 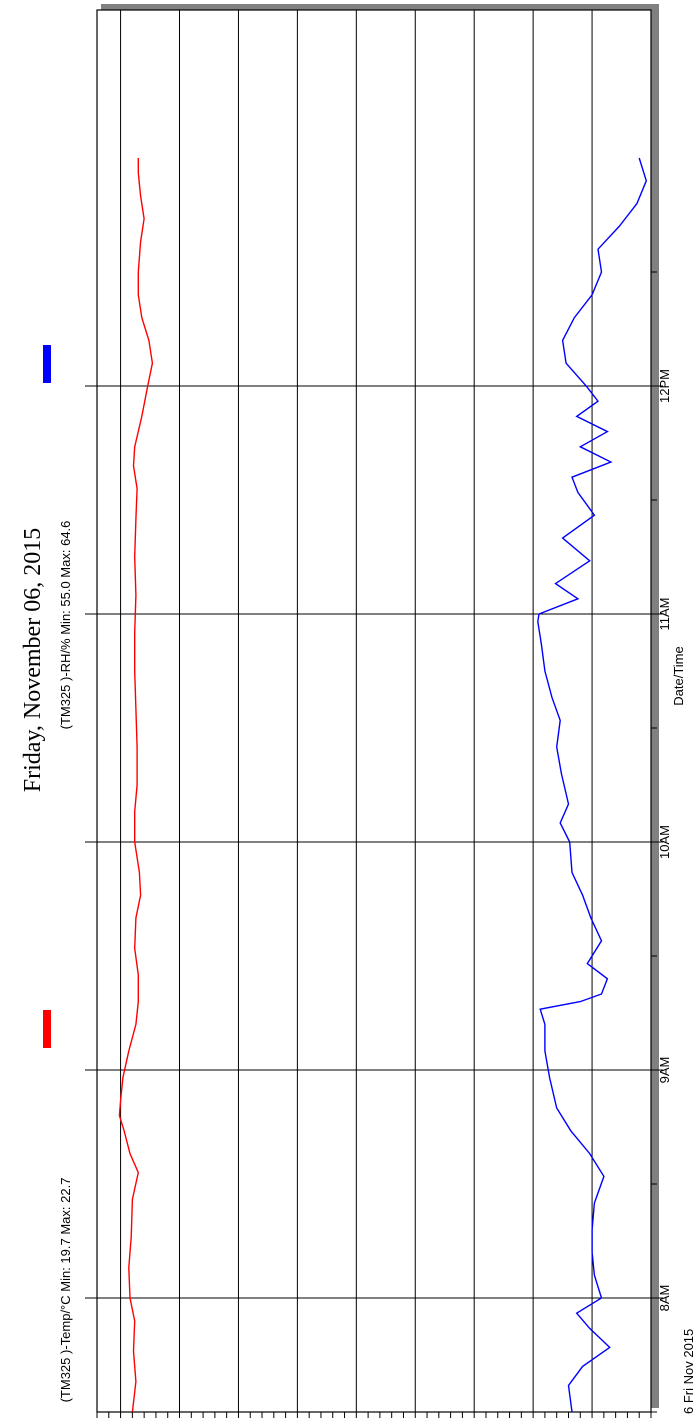 I want to click on x-axis-label: Date/Time, so click(x=678, y=675).